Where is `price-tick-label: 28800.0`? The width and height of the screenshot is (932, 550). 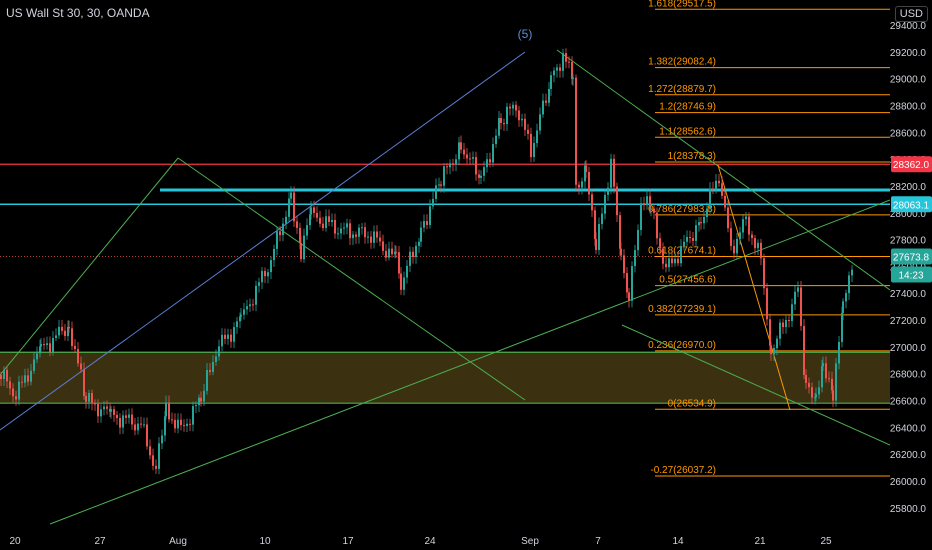 price-tick-label: 28800.0 is located at coordinates (908, 106).